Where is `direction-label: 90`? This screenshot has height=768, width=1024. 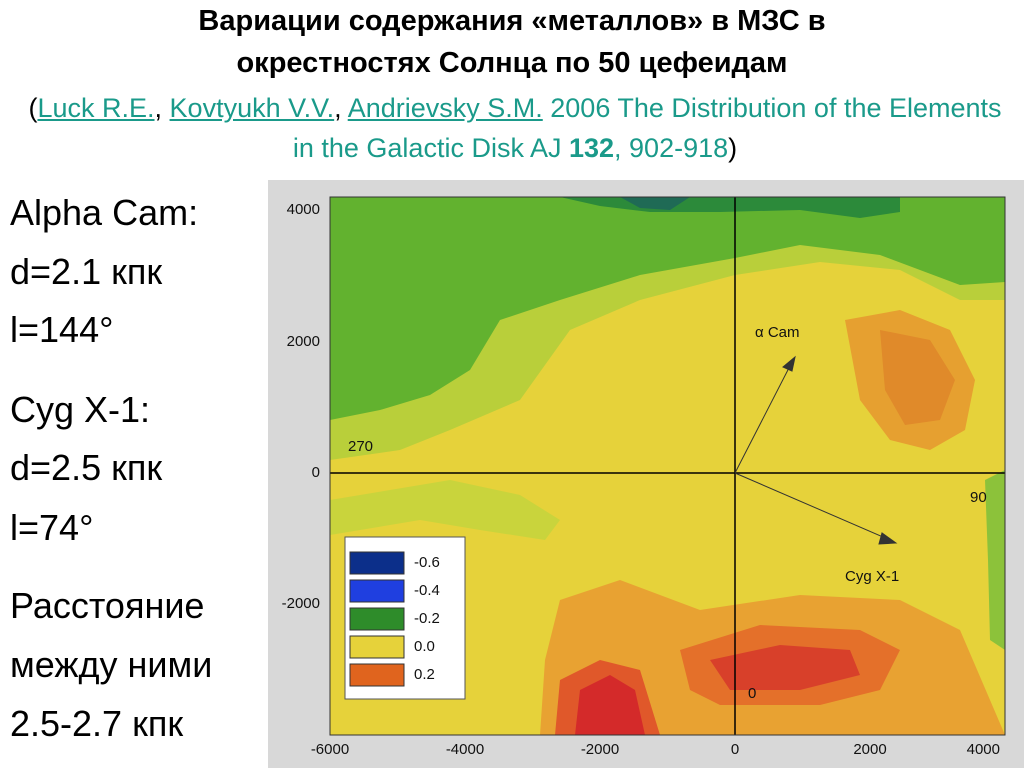 direction-label: 90 is located at coordinates (978, 497).